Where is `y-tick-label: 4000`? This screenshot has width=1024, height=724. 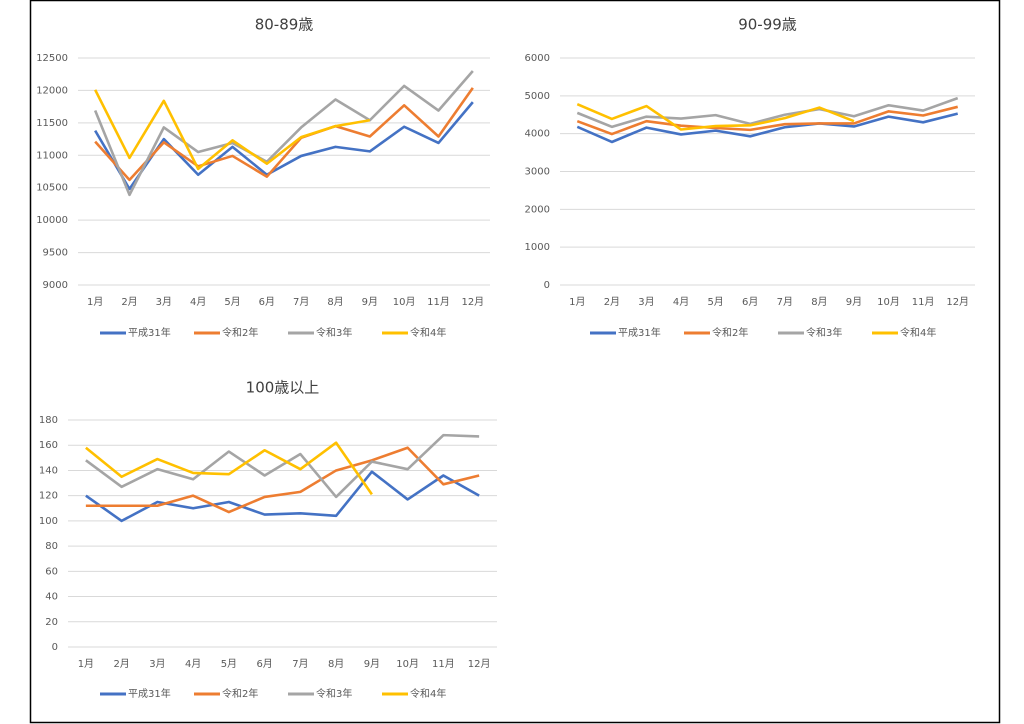
y-tick-label: 4000 is located at coordinates (537, 134).